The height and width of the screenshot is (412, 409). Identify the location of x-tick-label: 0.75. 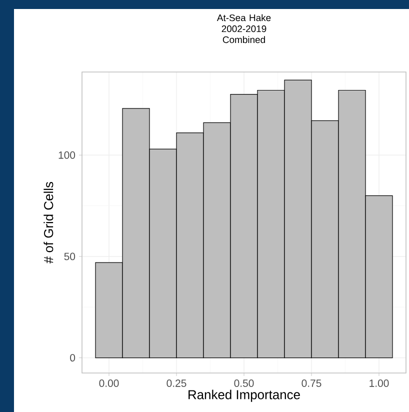
(312, 383).